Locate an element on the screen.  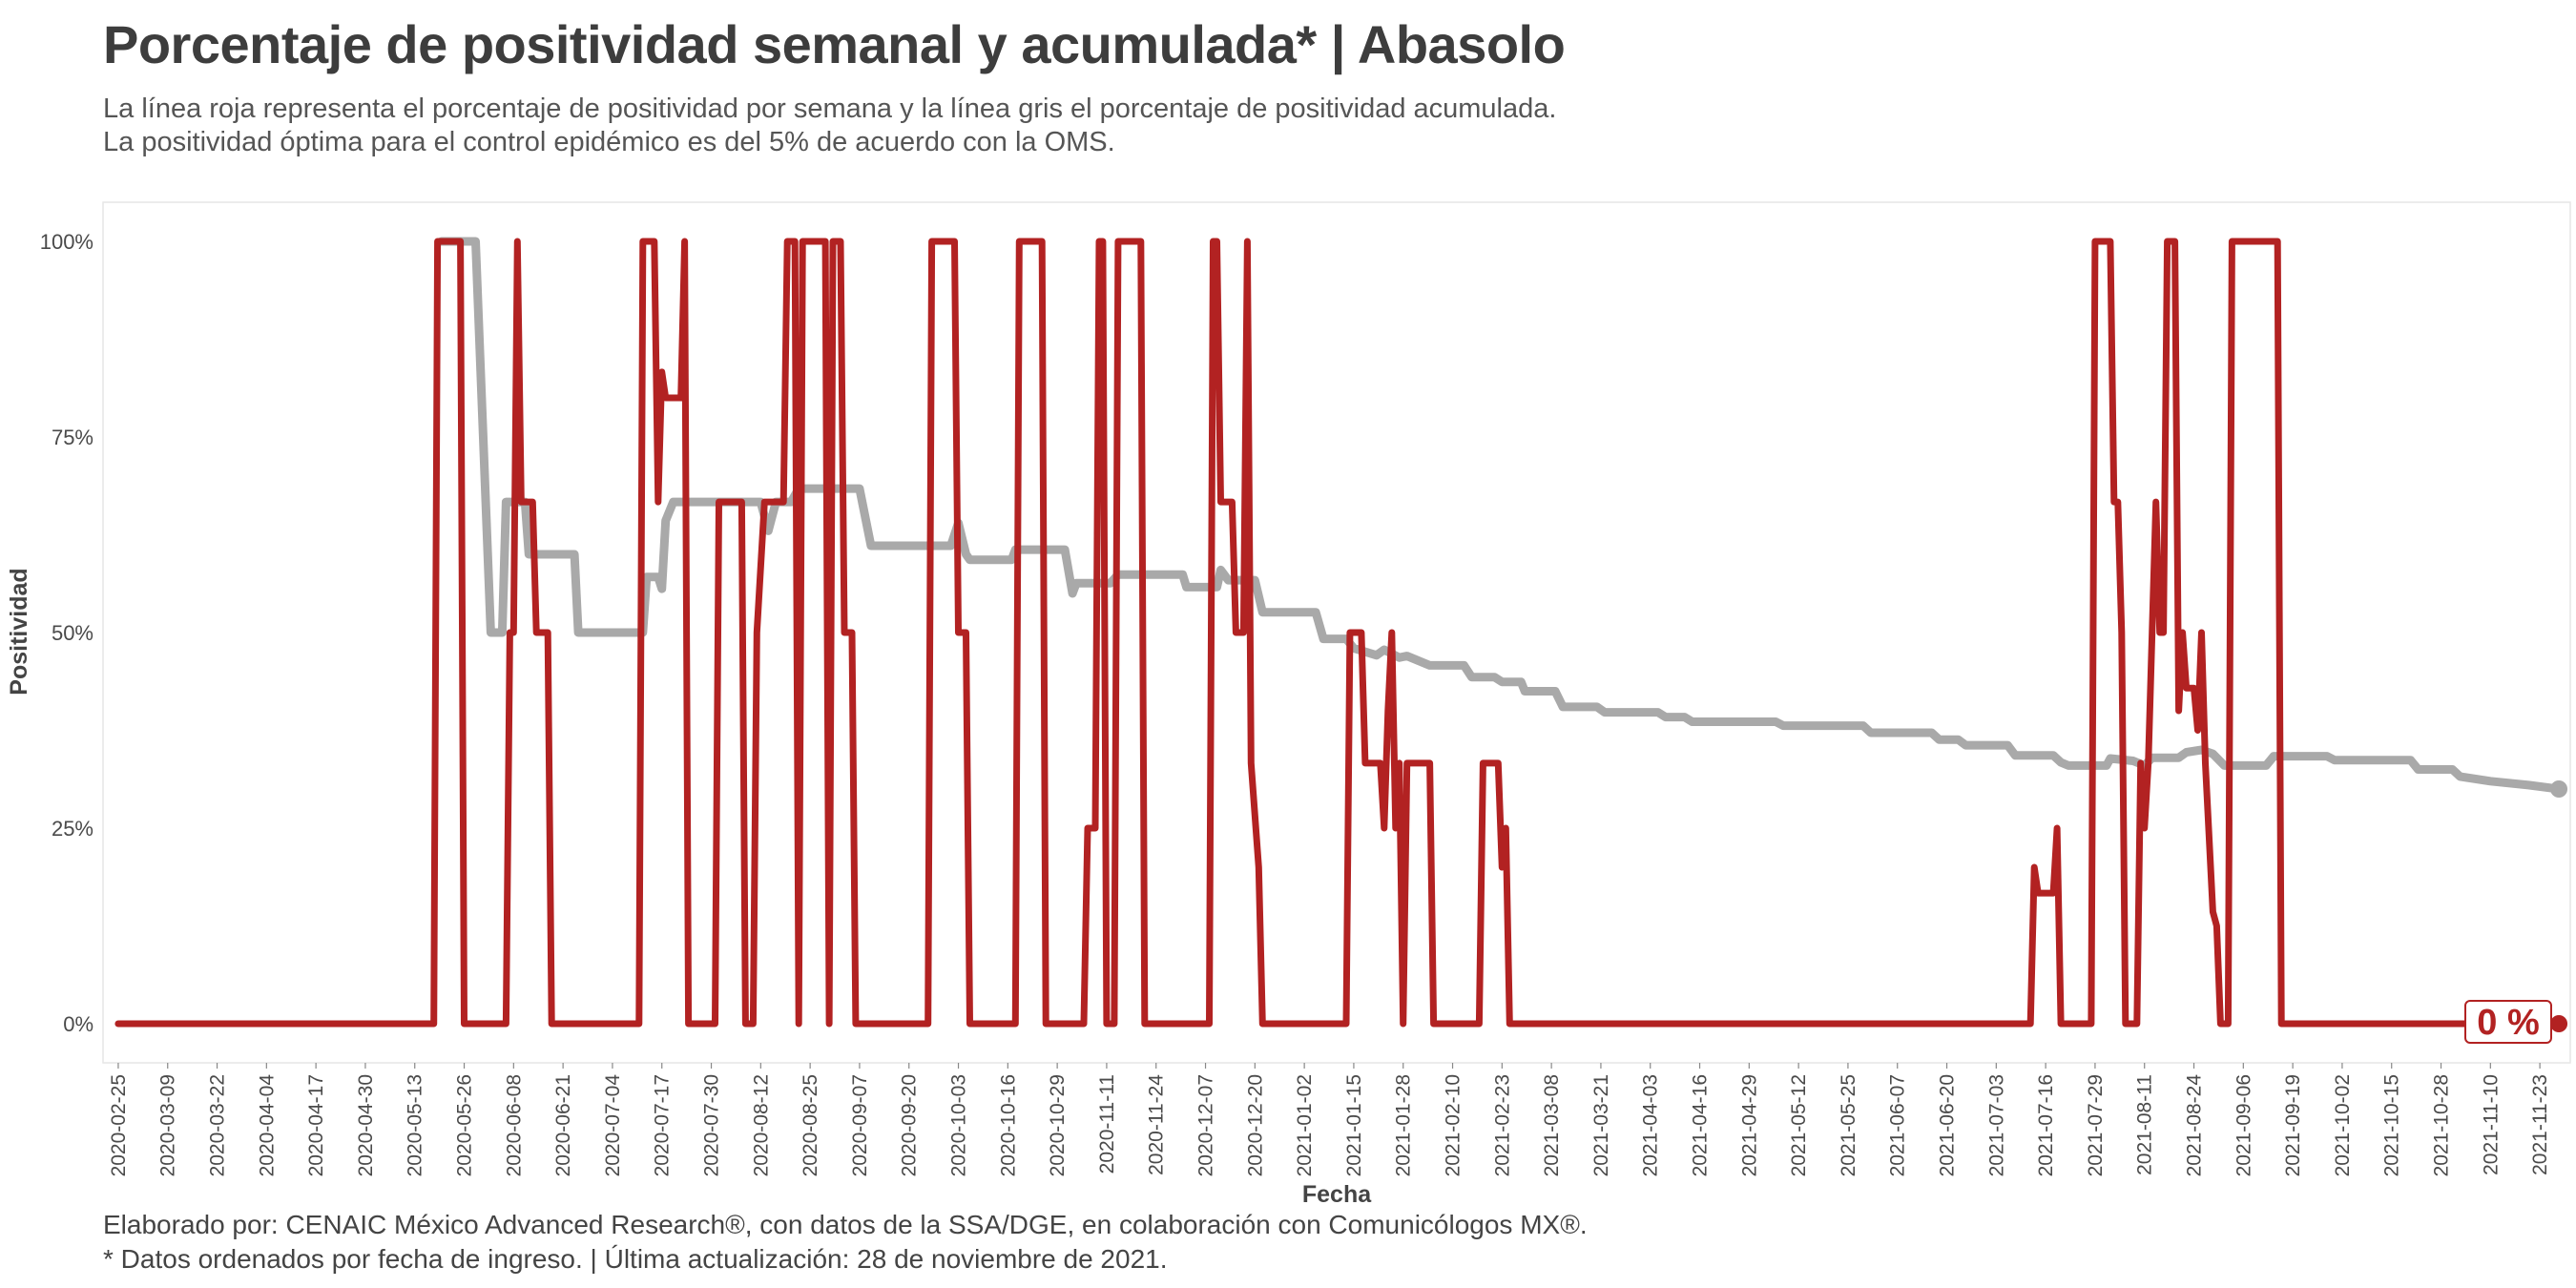
x-tick-label: 2020-12-07 is located at coordinates (1206, 1125).